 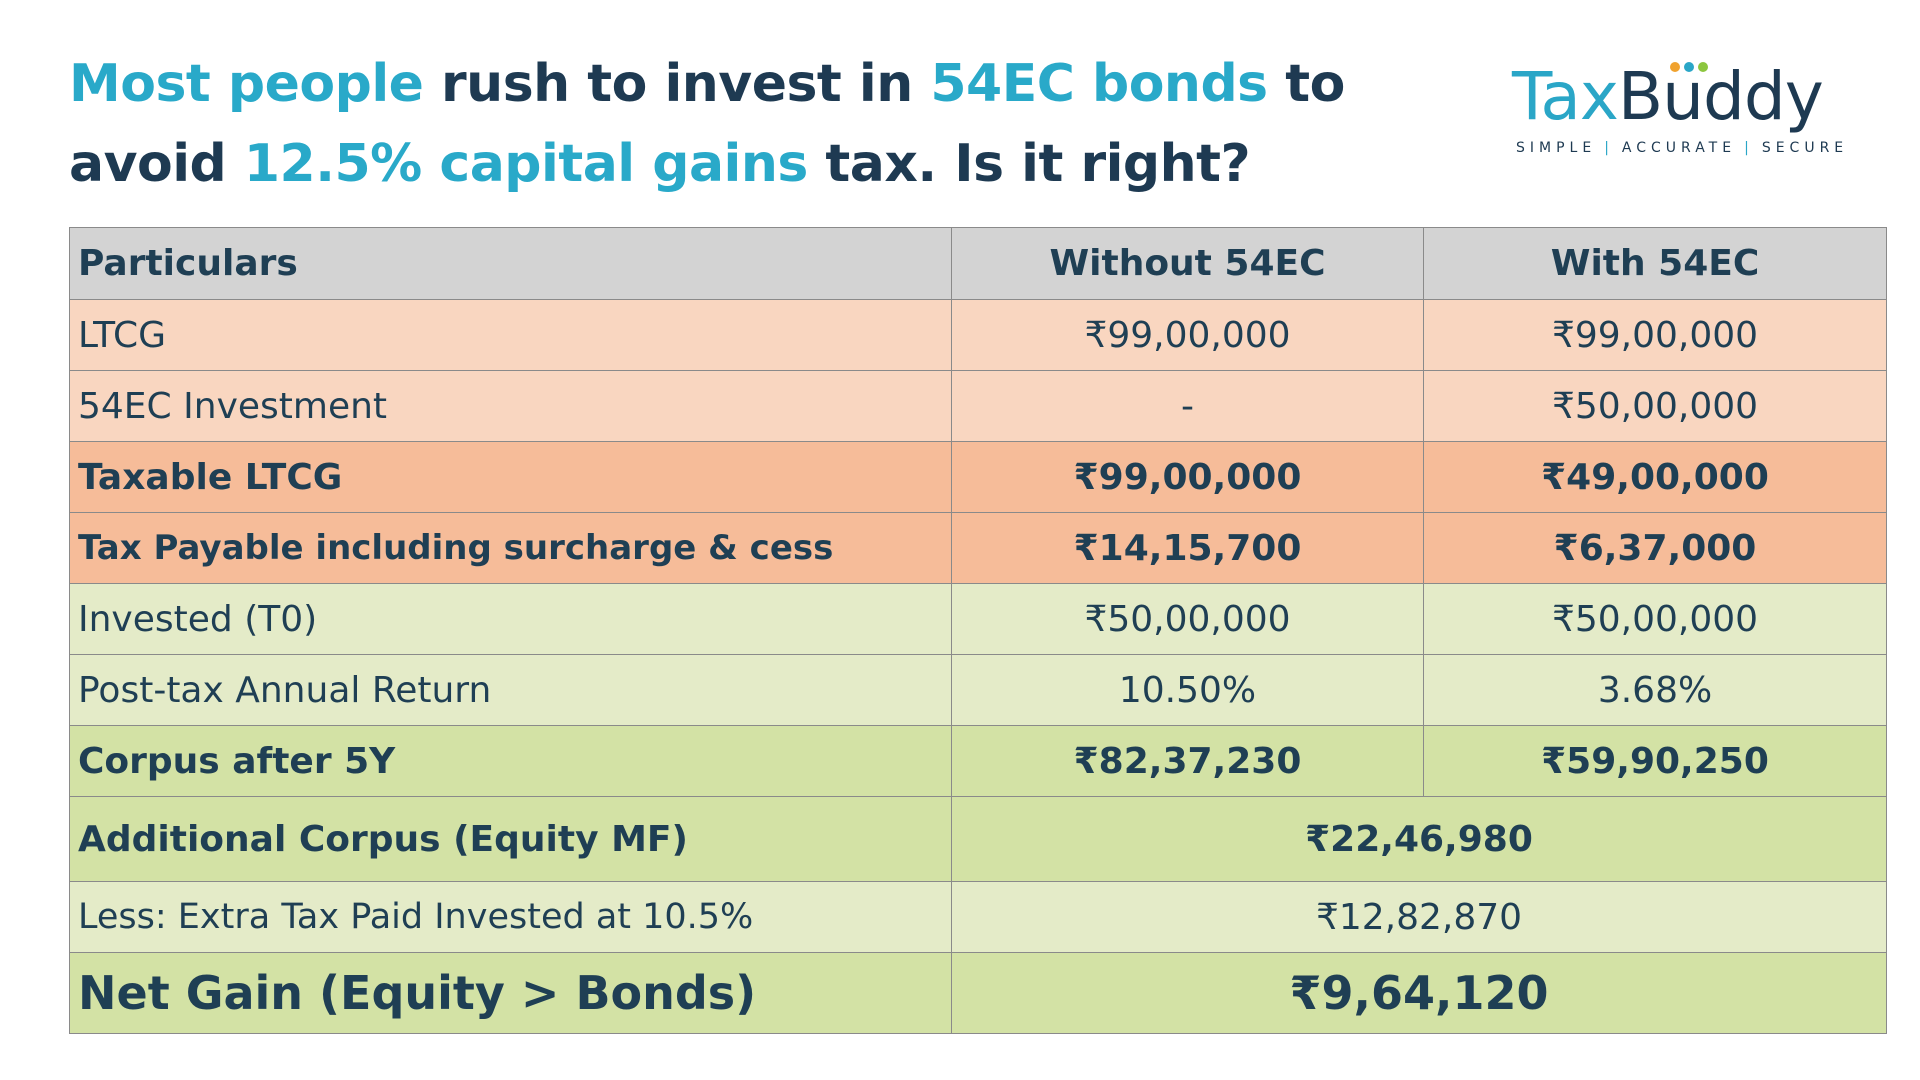 I want to click on headline-text-to-avoid: to avoid, so click(x=707, y=124).